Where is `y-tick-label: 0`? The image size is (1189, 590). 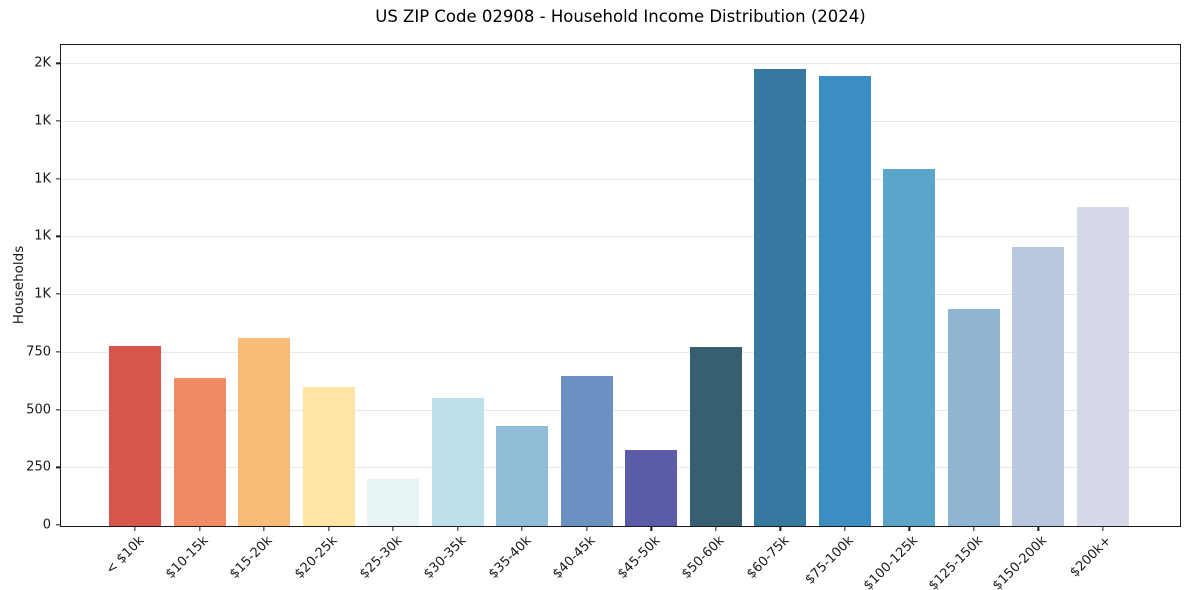
y-tick-label: 0 is located at coordinates (46, 525).